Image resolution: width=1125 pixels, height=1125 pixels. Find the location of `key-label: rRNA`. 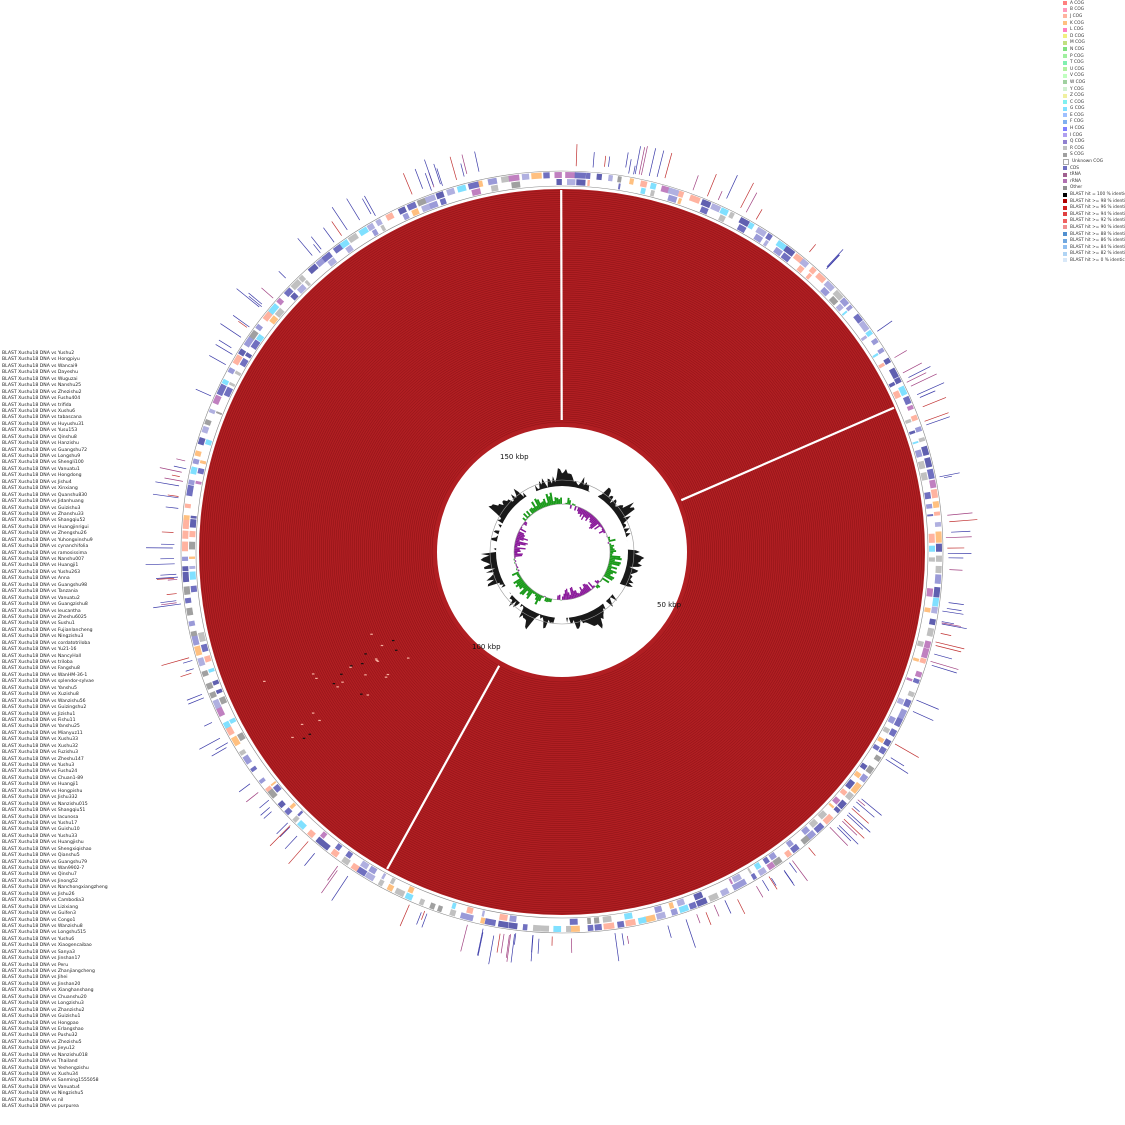

key-label: rRNA is located at coordinates (1075, 181).